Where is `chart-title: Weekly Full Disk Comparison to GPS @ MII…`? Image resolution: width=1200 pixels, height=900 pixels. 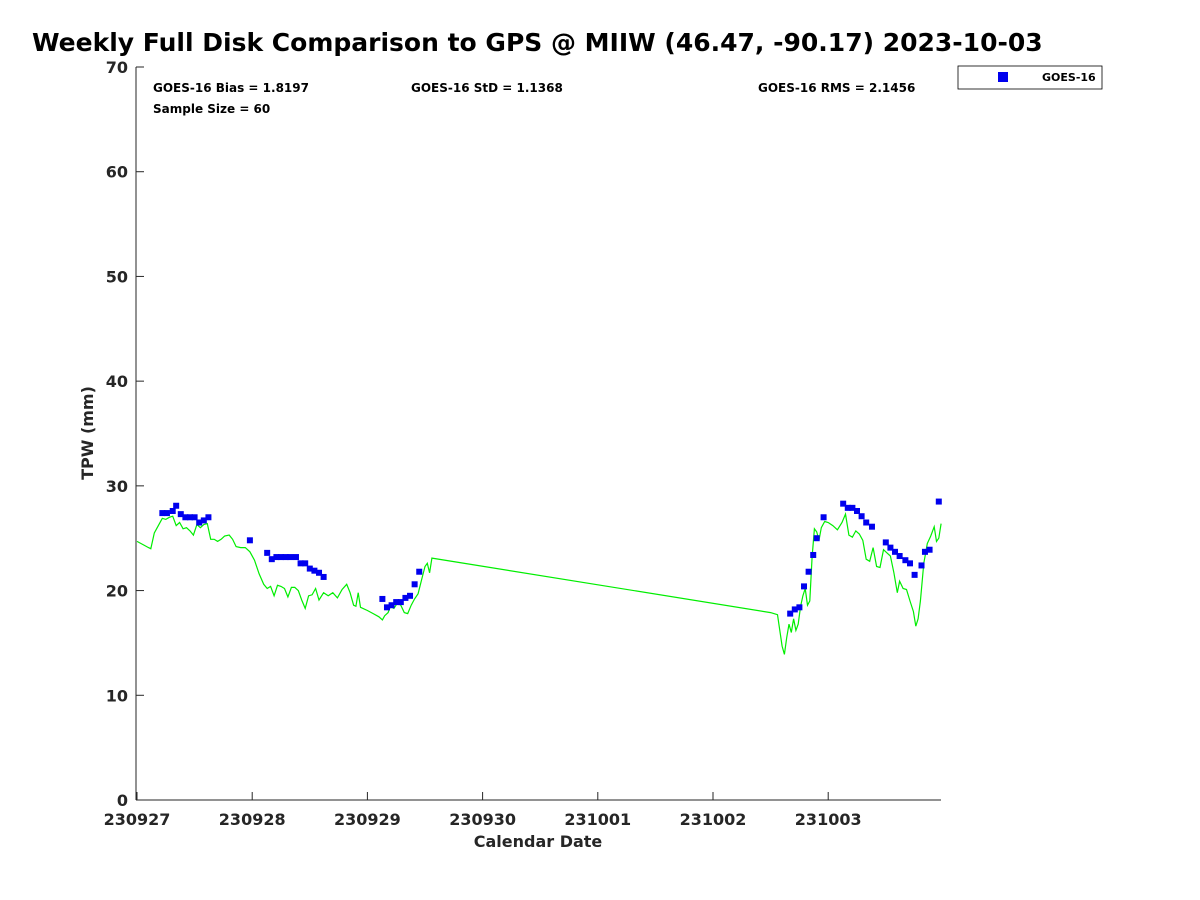
chart-title: Weekly Full Disk Comparison to GPS @ MII… is located at coordinates (537, 42).